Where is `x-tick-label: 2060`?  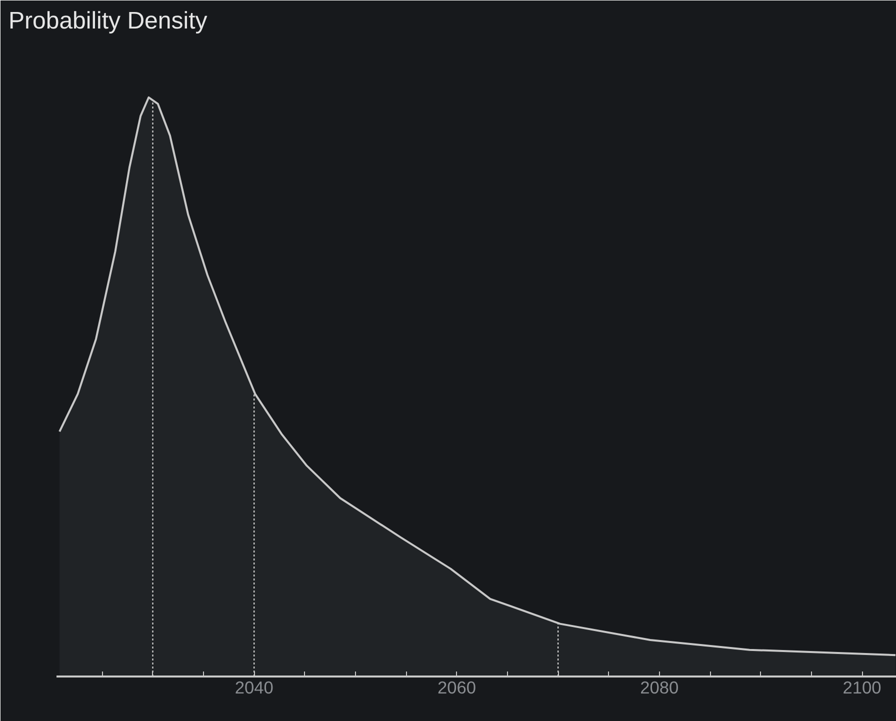
x-tick-label: 2060 is located at coordinates (456, 688).